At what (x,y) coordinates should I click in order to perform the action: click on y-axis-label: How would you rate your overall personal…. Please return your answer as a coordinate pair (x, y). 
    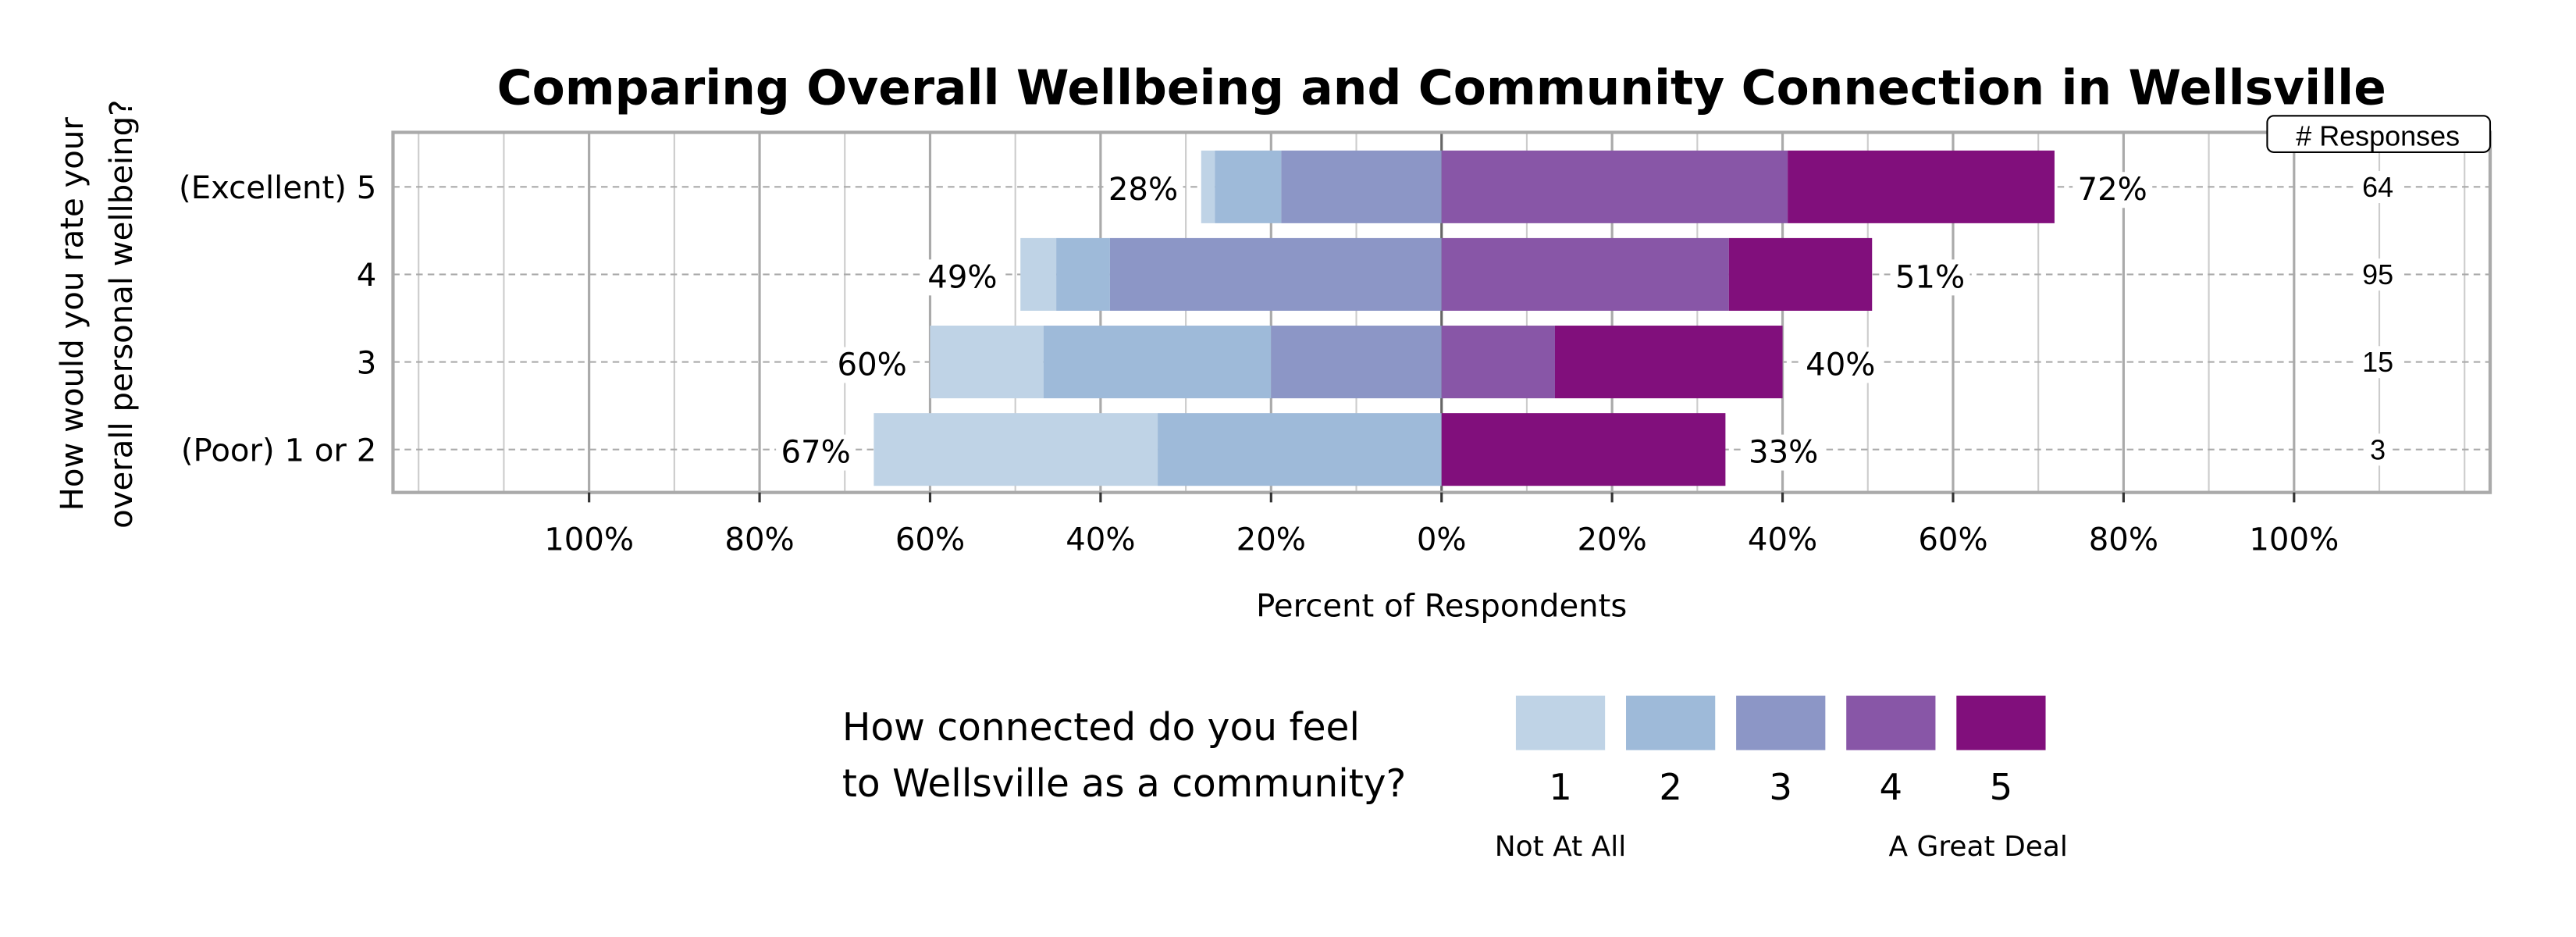
    Looking at the image, I should click on (97, 314).